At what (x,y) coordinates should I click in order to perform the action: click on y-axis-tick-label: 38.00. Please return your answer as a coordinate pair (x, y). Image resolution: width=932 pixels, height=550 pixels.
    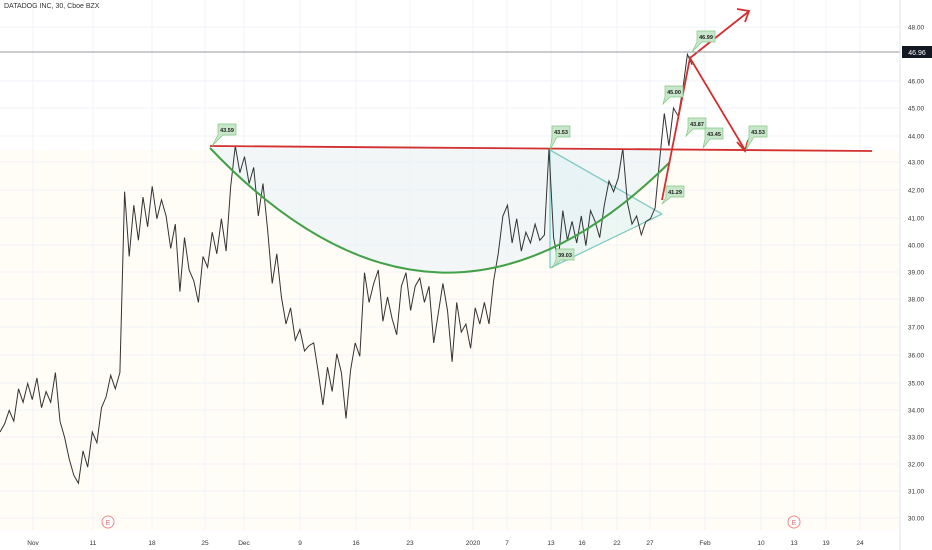
    Looking at the image, I should click on (916, 300).